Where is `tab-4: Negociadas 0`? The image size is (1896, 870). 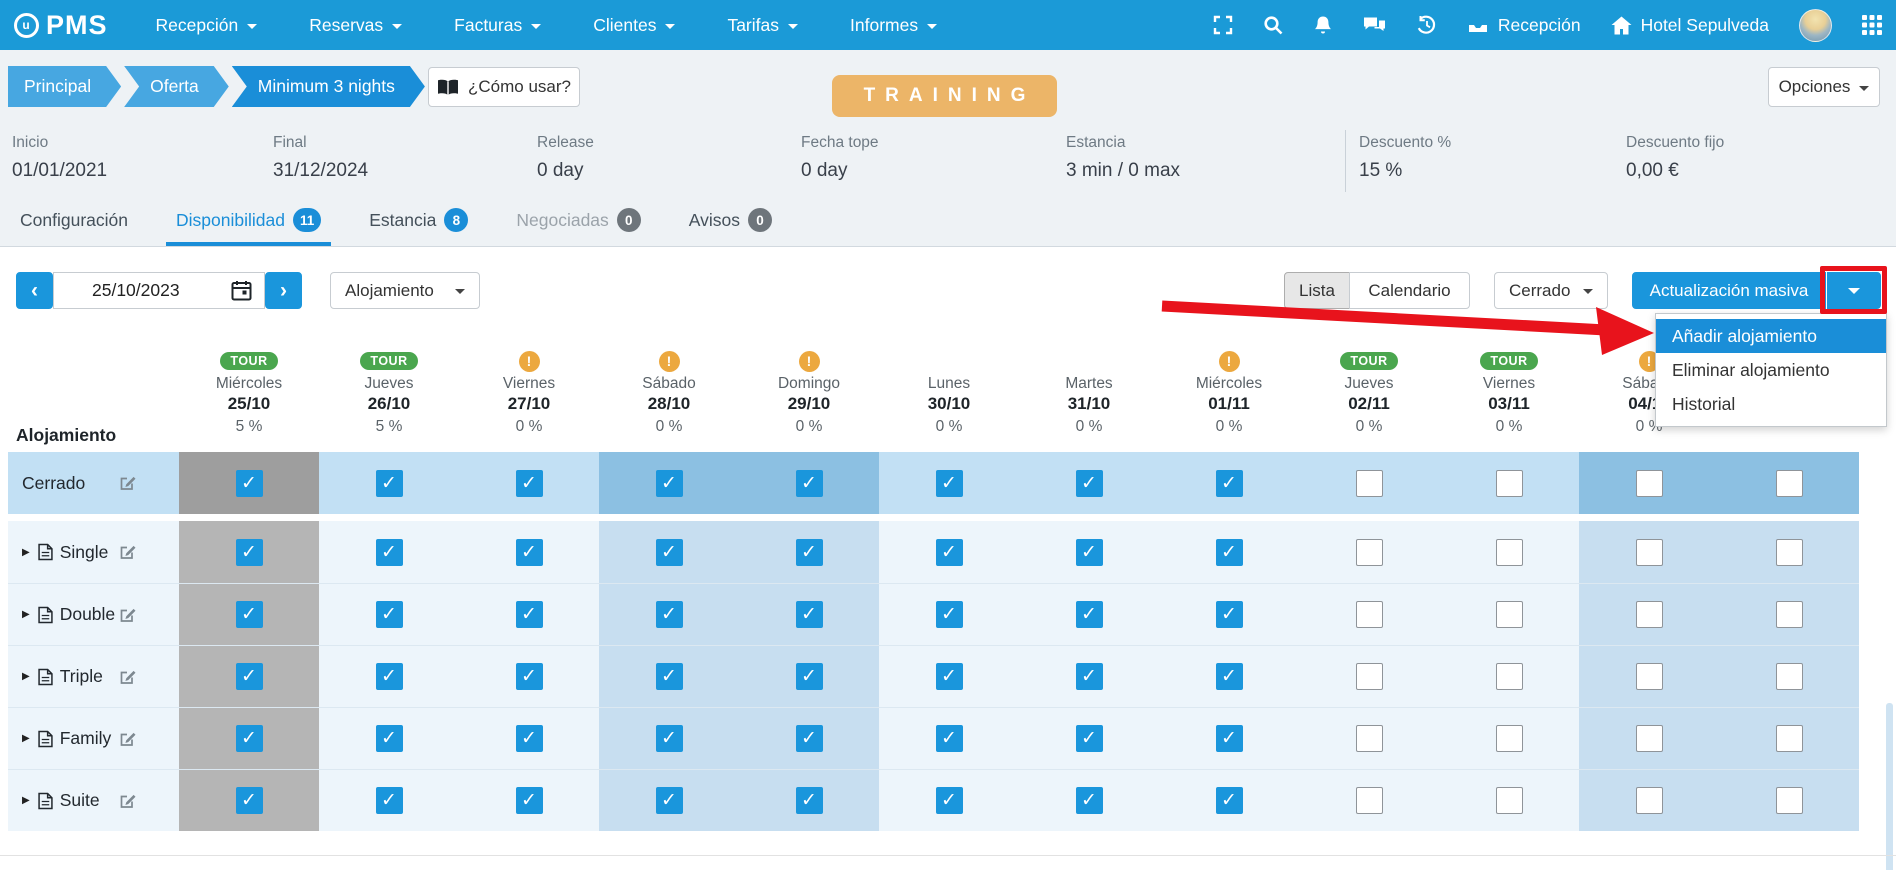
tab-4: Negociadas 0 is located at coordinates (578, 227).